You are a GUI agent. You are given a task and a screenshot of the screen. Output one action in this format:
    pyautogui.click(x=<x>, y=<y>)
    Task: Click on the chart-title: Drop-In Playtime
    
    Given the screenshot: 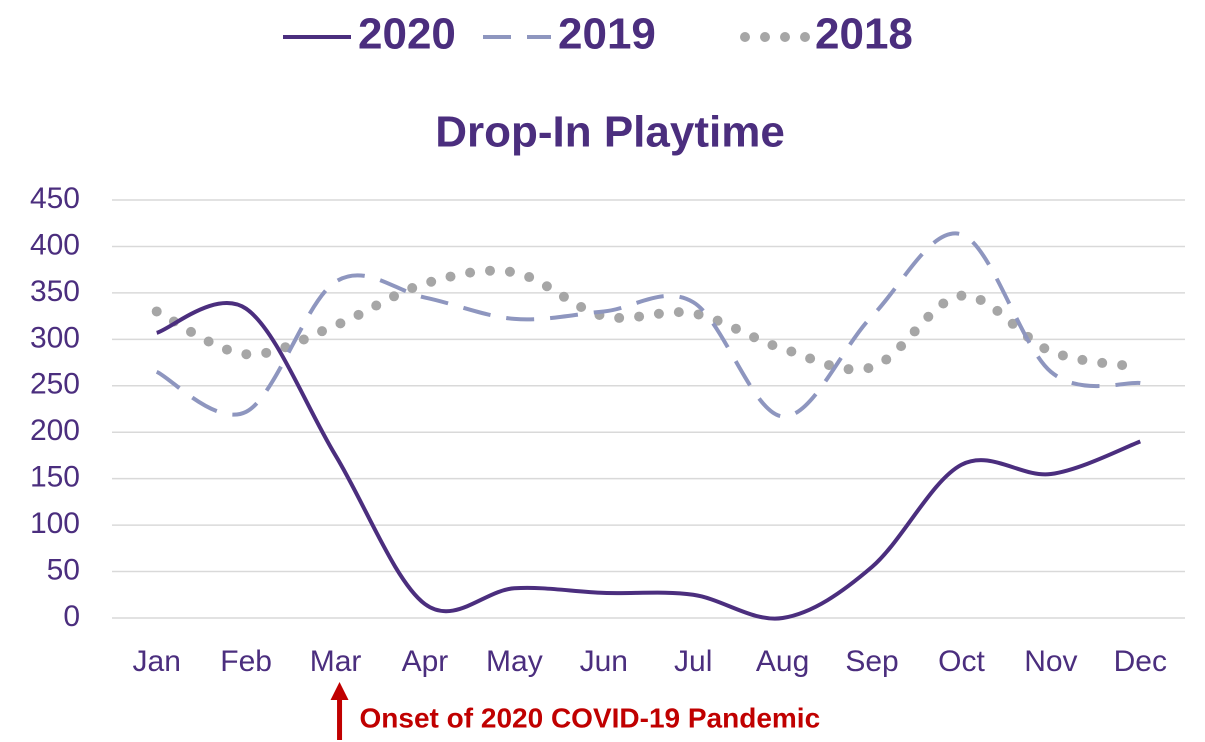 What is the action you would take?
    pyautogui.click(x=610, y=132)
    